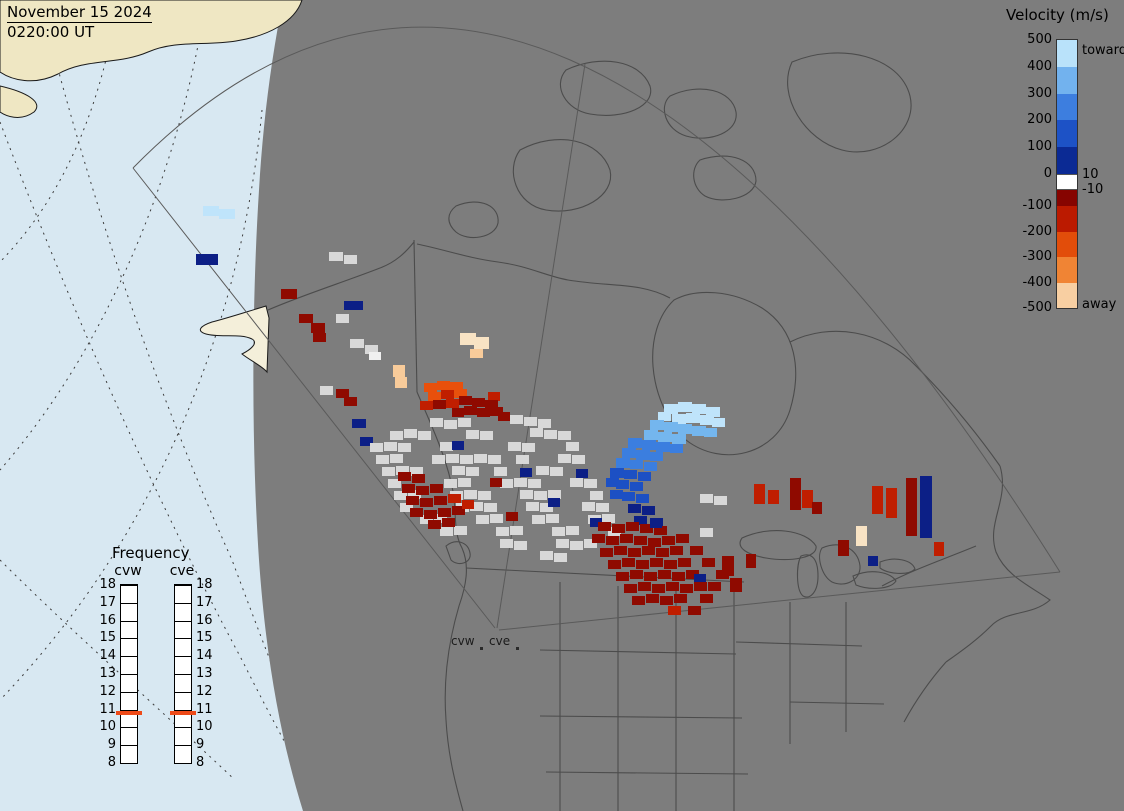 Image resolution: width=1124 pixels, height=811 pixels. I want to click on alaska-west-coast, so click(234, 339).